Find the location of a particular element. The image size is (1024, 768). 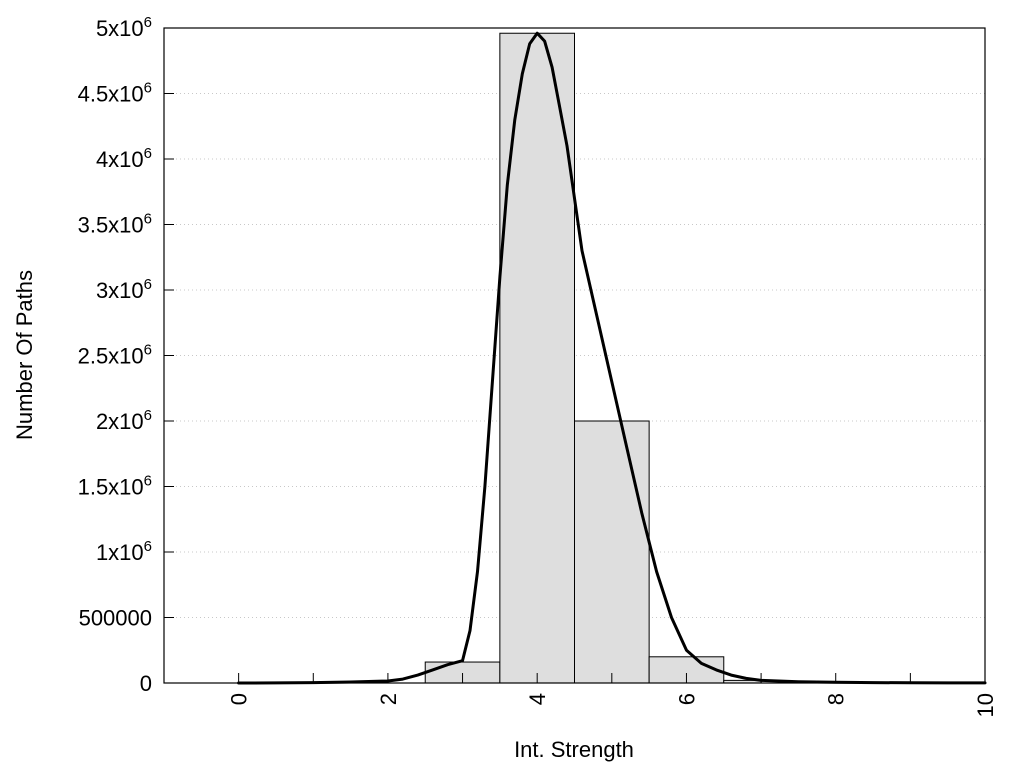

y-tick-label: 2.5x10⁶ is located at coordinates (115, 355).